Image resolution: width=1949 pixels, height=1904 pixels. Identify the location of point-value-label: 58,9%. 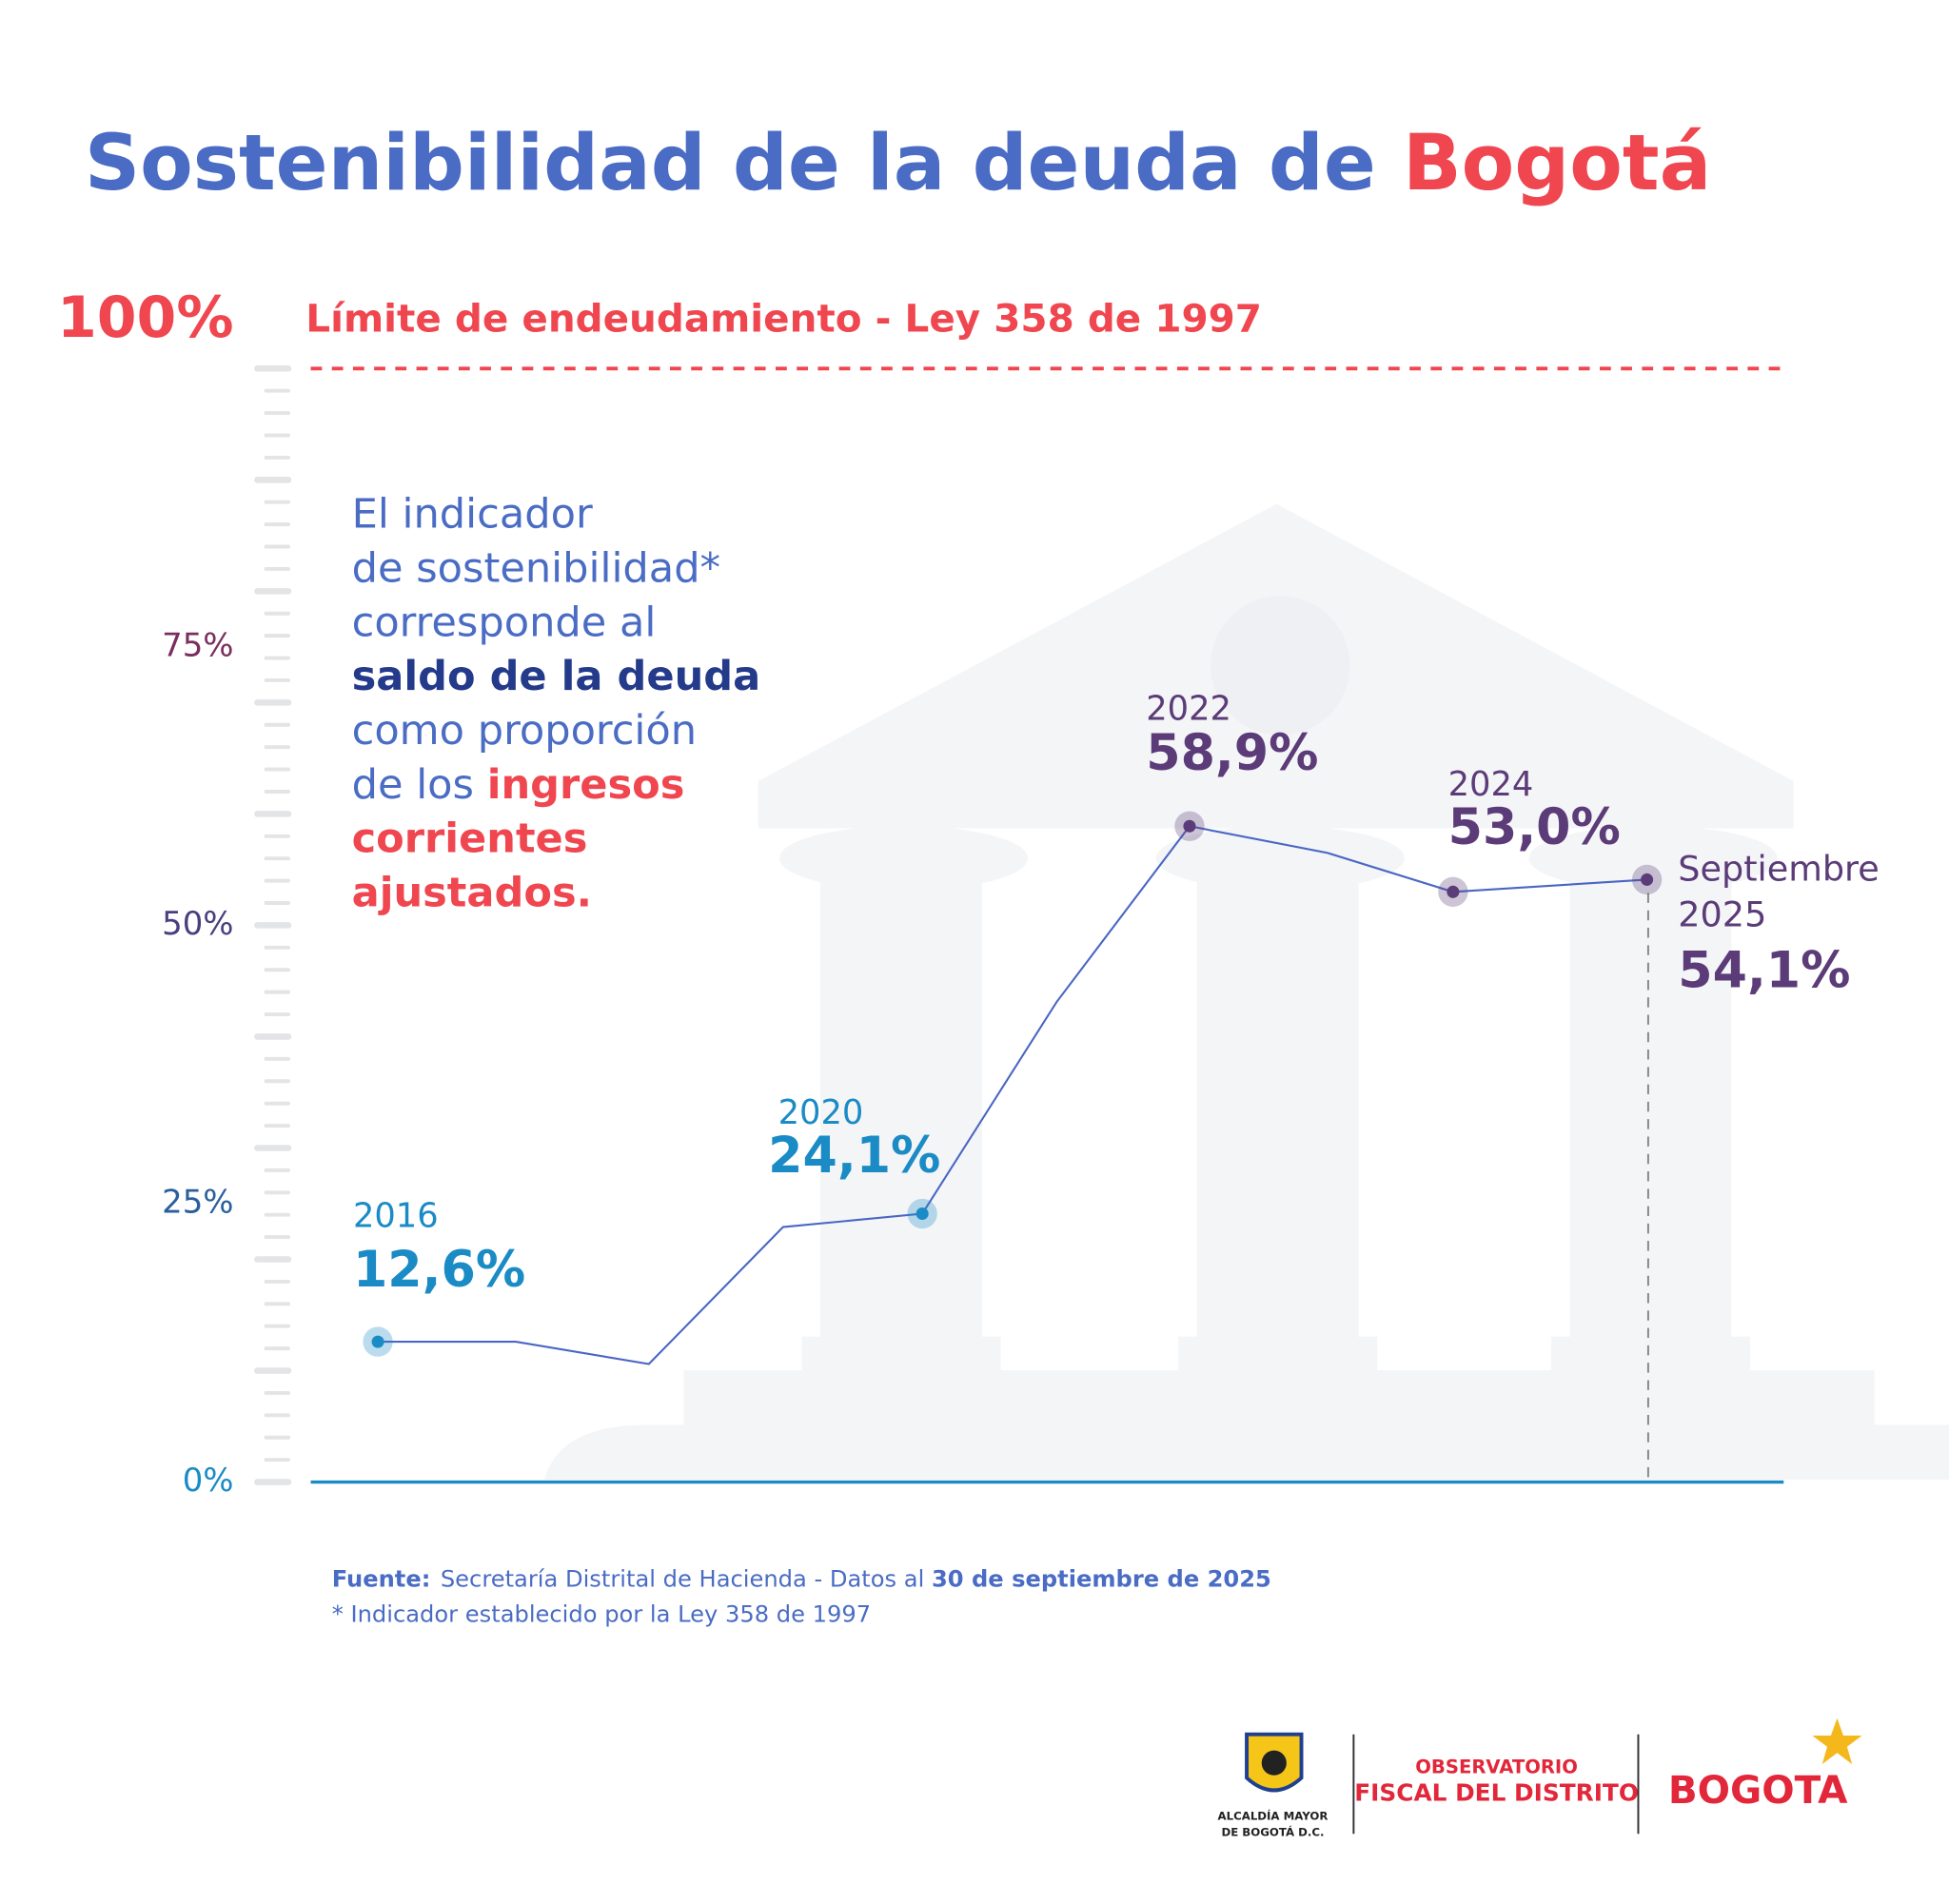
(1232, 753).